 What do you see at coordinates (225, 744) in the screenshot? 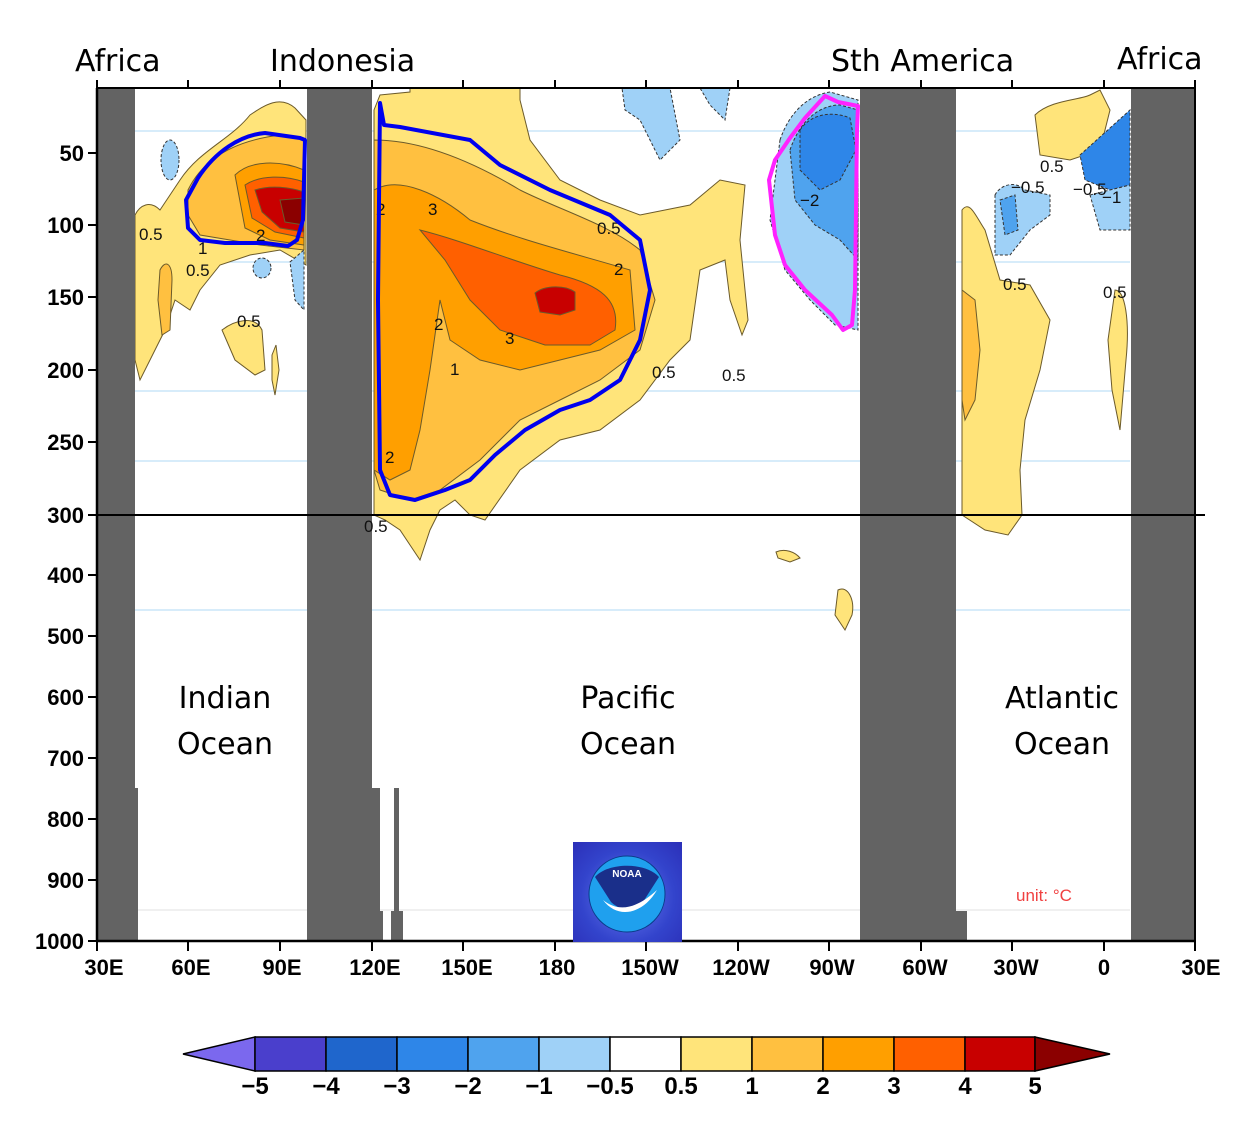
I see `ocean-label-indian-line2: Ocean` at bounding box center [225, 744].